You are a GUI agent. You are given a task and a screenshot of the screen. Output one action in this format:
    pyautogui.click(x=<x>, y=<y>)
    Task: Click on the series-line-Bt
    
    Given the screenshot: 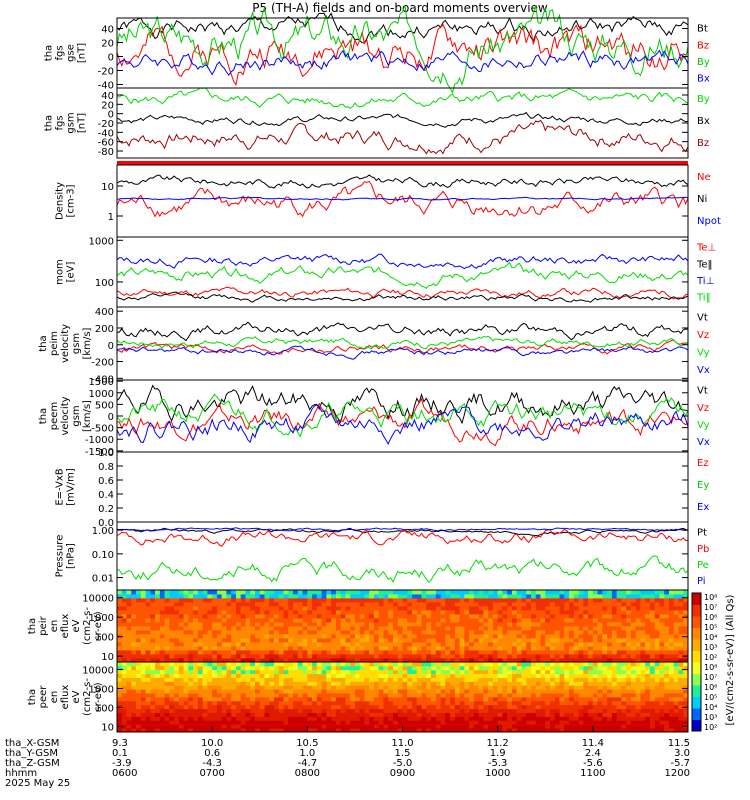 What is the action you would take?
    pyautogui.click(x=402, y=28)
    